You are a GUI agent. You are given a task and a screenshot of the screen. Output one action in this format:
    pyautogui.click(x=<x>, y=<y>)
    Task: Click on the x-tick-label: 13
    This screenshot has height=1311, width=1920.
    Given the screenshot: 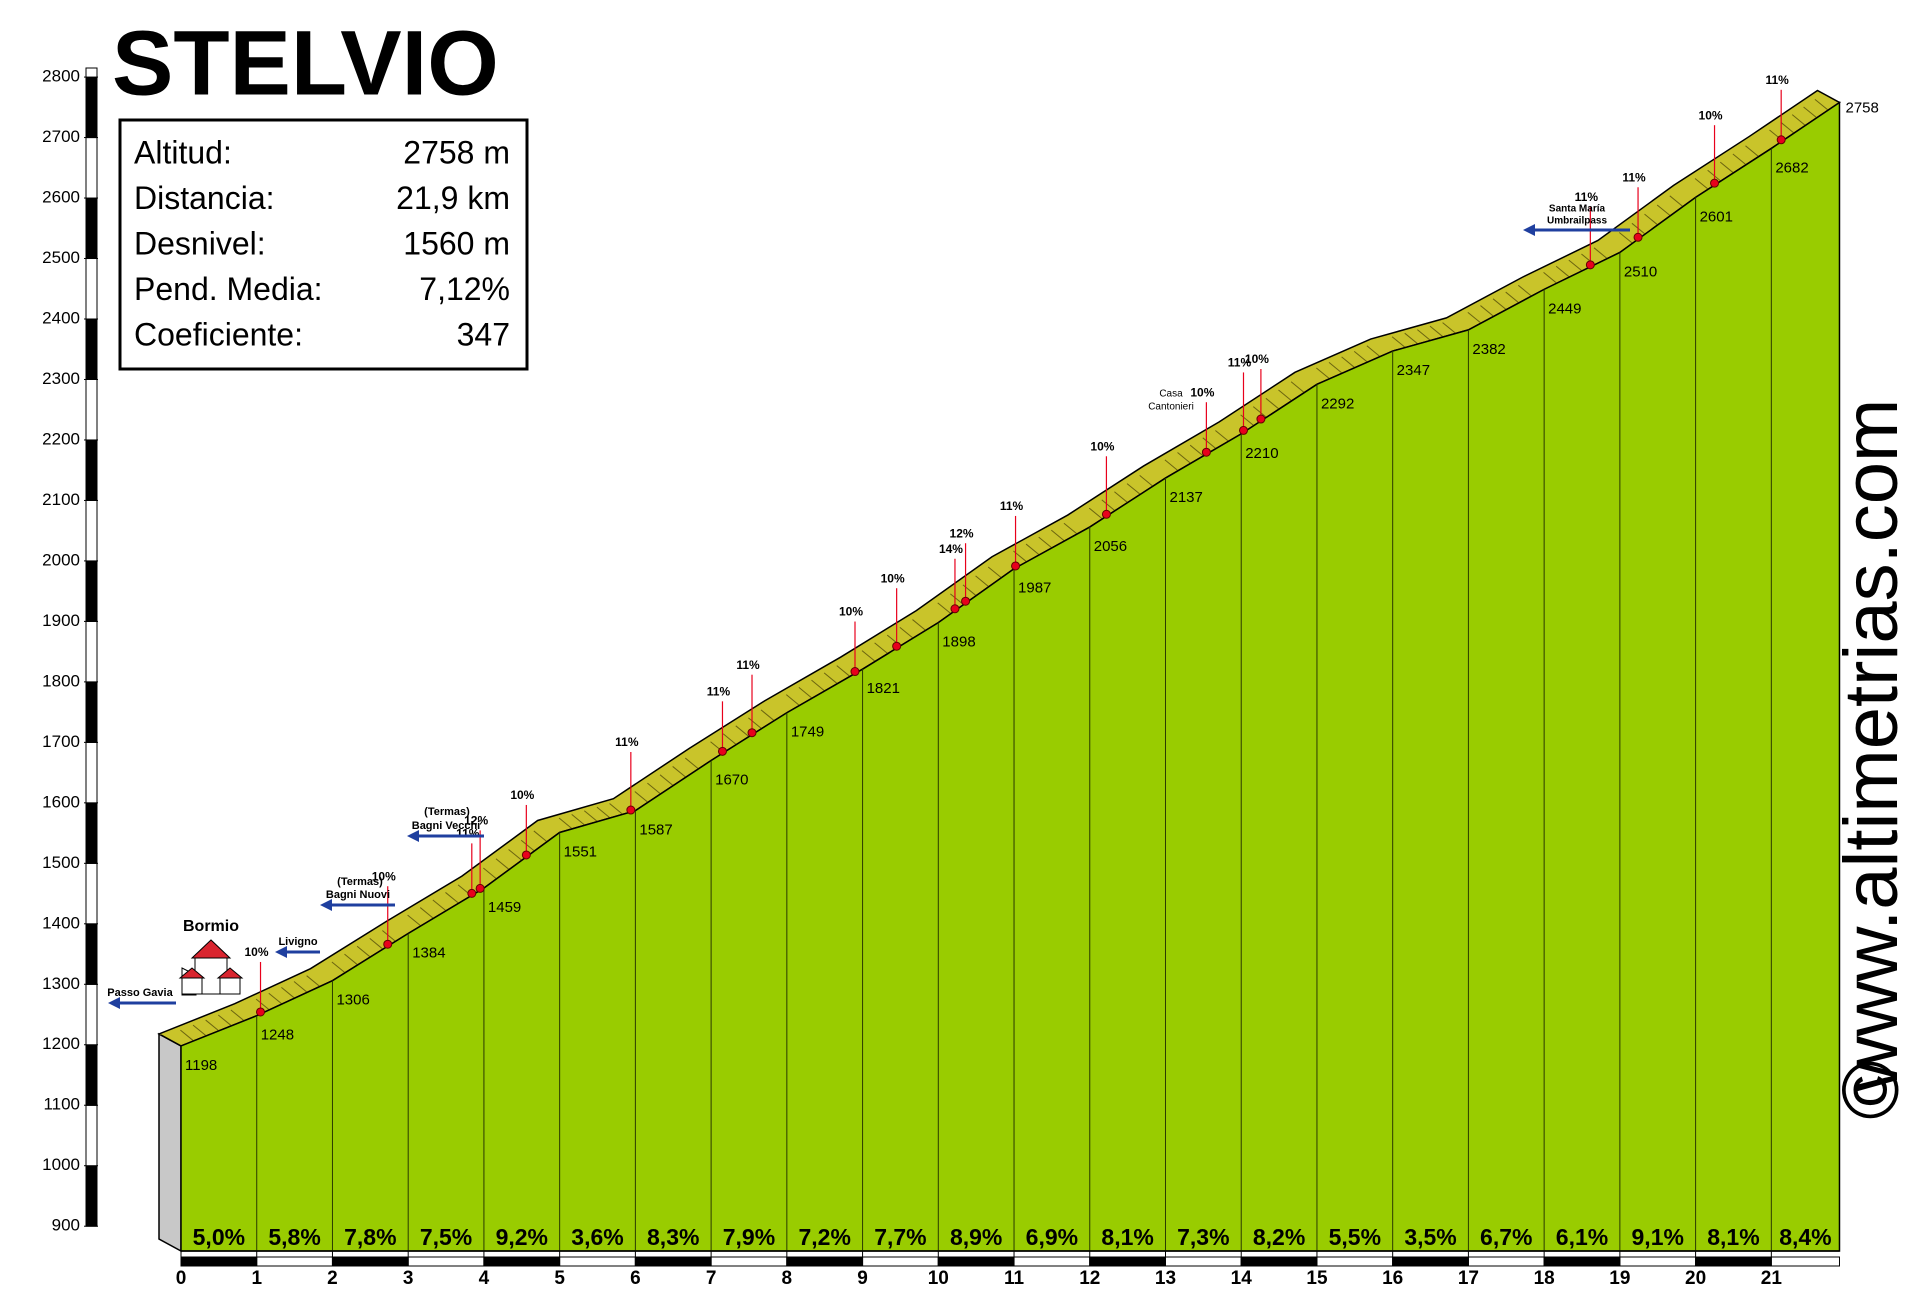 What is the action you would take?
    pyautogui.click(x=1165, y=1278)
    